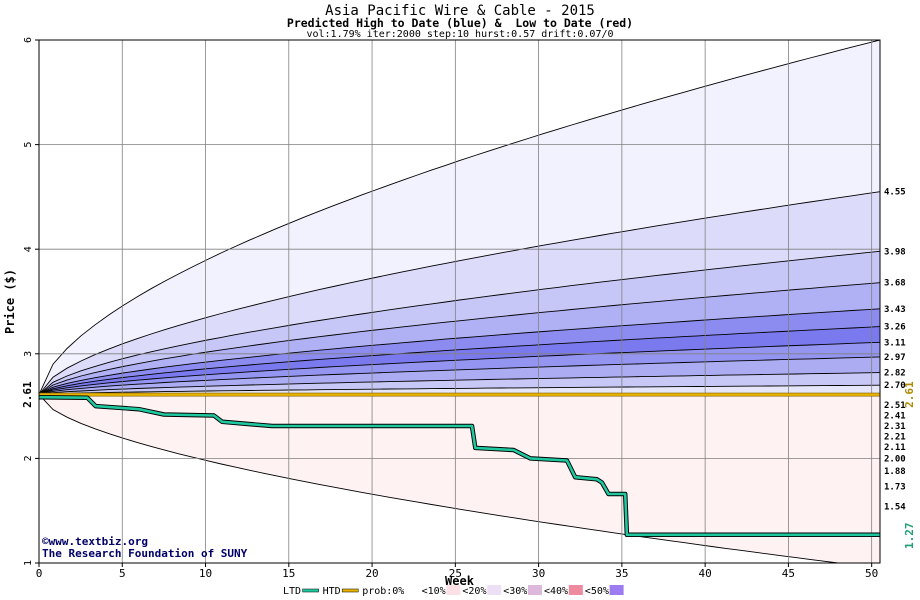 The image size is (920, 600). I want to click on legend-label: LTD, so click(292, 591).